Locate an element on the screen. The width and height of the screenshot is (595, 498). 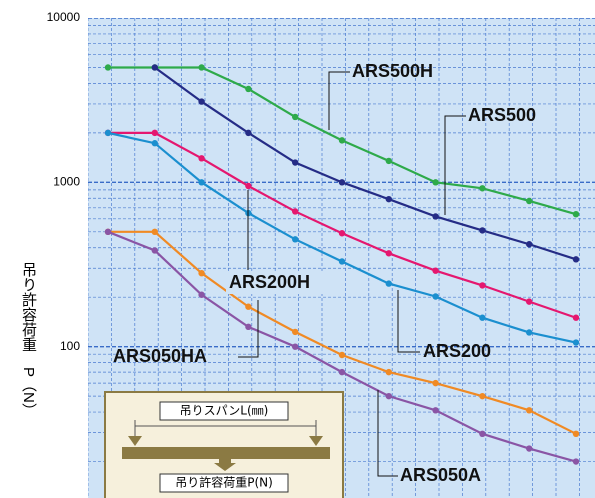
inset-load-label: 吊り許容荷重P(N) is located at coordinates (224, 482).